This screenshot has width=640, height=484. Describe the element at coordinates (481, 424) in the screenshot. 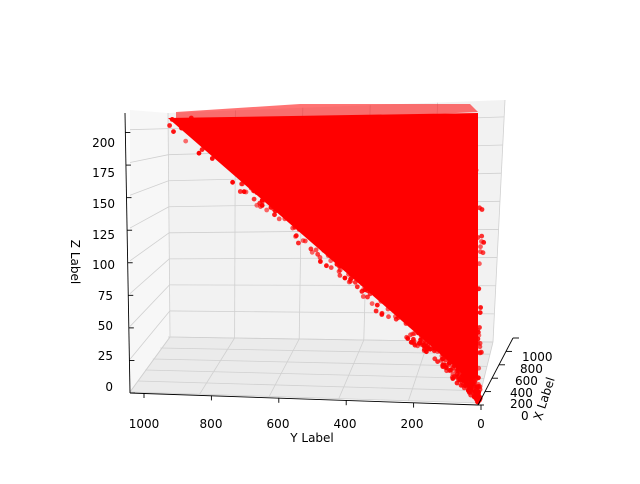

I see `y-tick-label: 0` at that location.